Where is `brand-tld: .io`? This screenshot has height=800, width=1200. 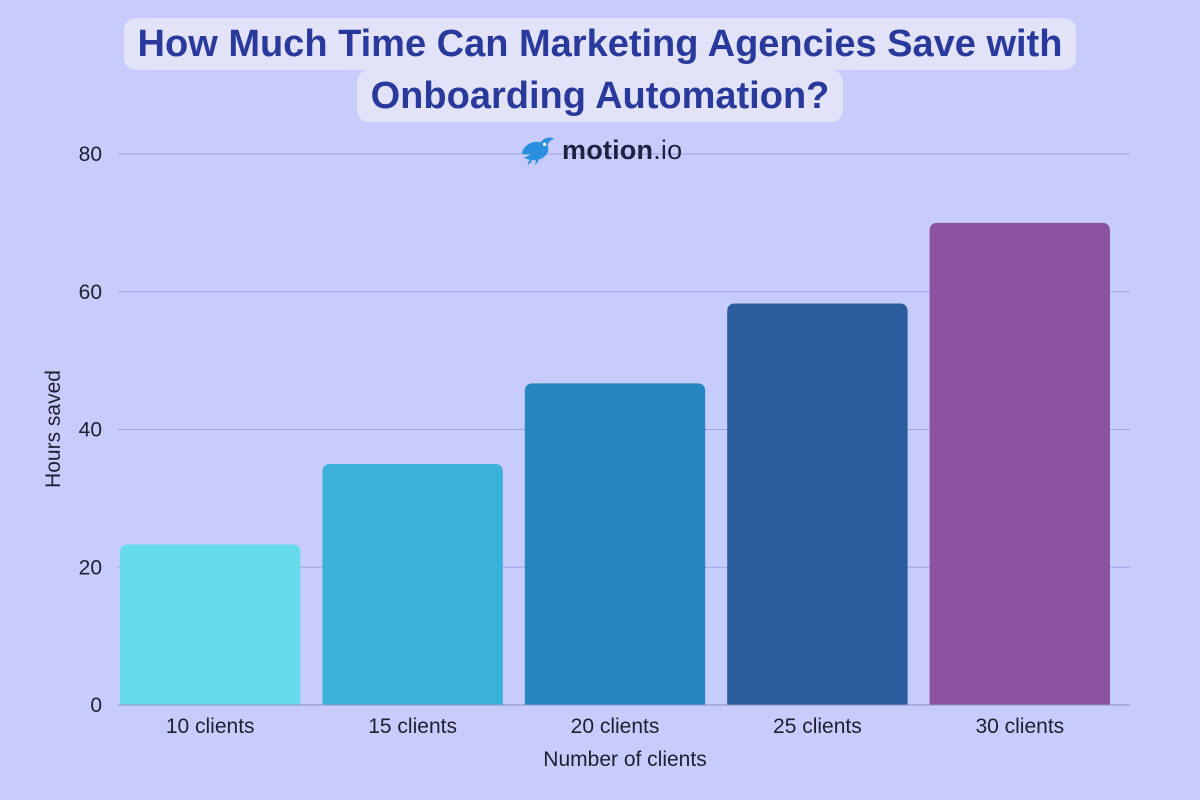
brand-tld: .io is located at coordinates (668, 149).